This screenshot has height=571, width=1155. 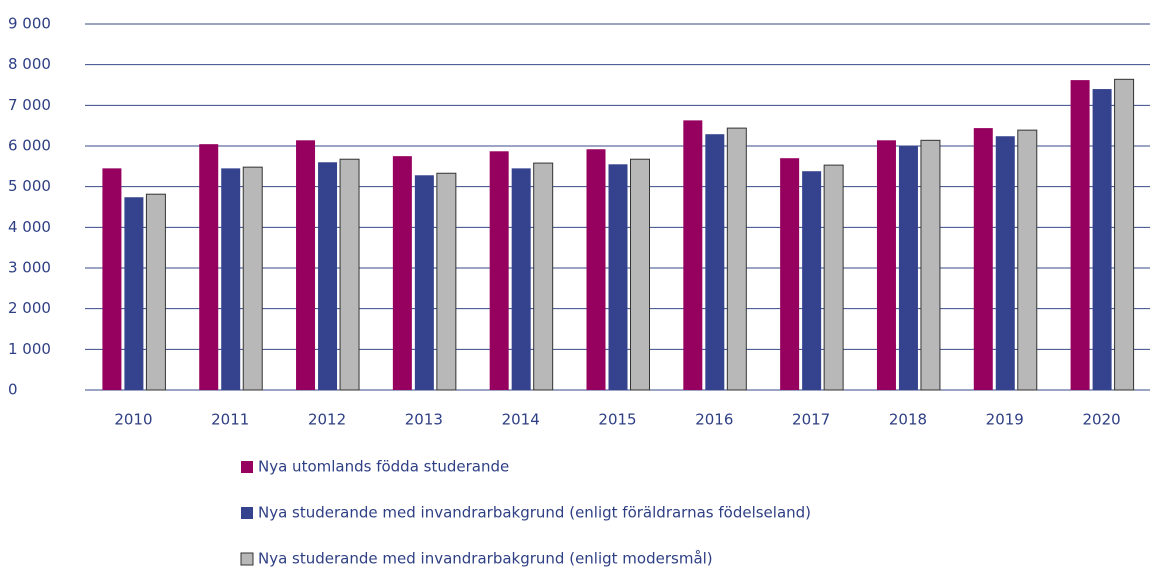 What do you see at coordinates (908, 420) in the screenshot?
I see `x-tick-label: 2018` at bounding box center [908, 420].